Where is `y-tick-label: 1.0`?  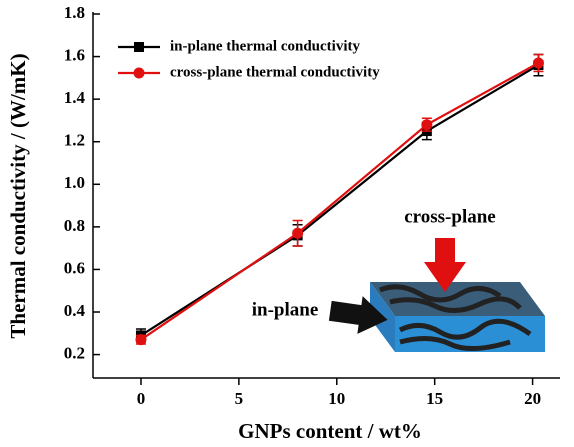
y-tick-label: 1.0 is located at coordinates (74, 182).